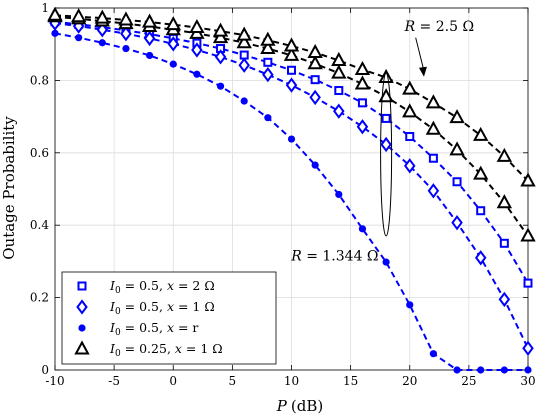 The width and height of the screenshot is (540, 416). I want to click on legend-entry: I0 = 0.5, x = r, so click(138, 329).